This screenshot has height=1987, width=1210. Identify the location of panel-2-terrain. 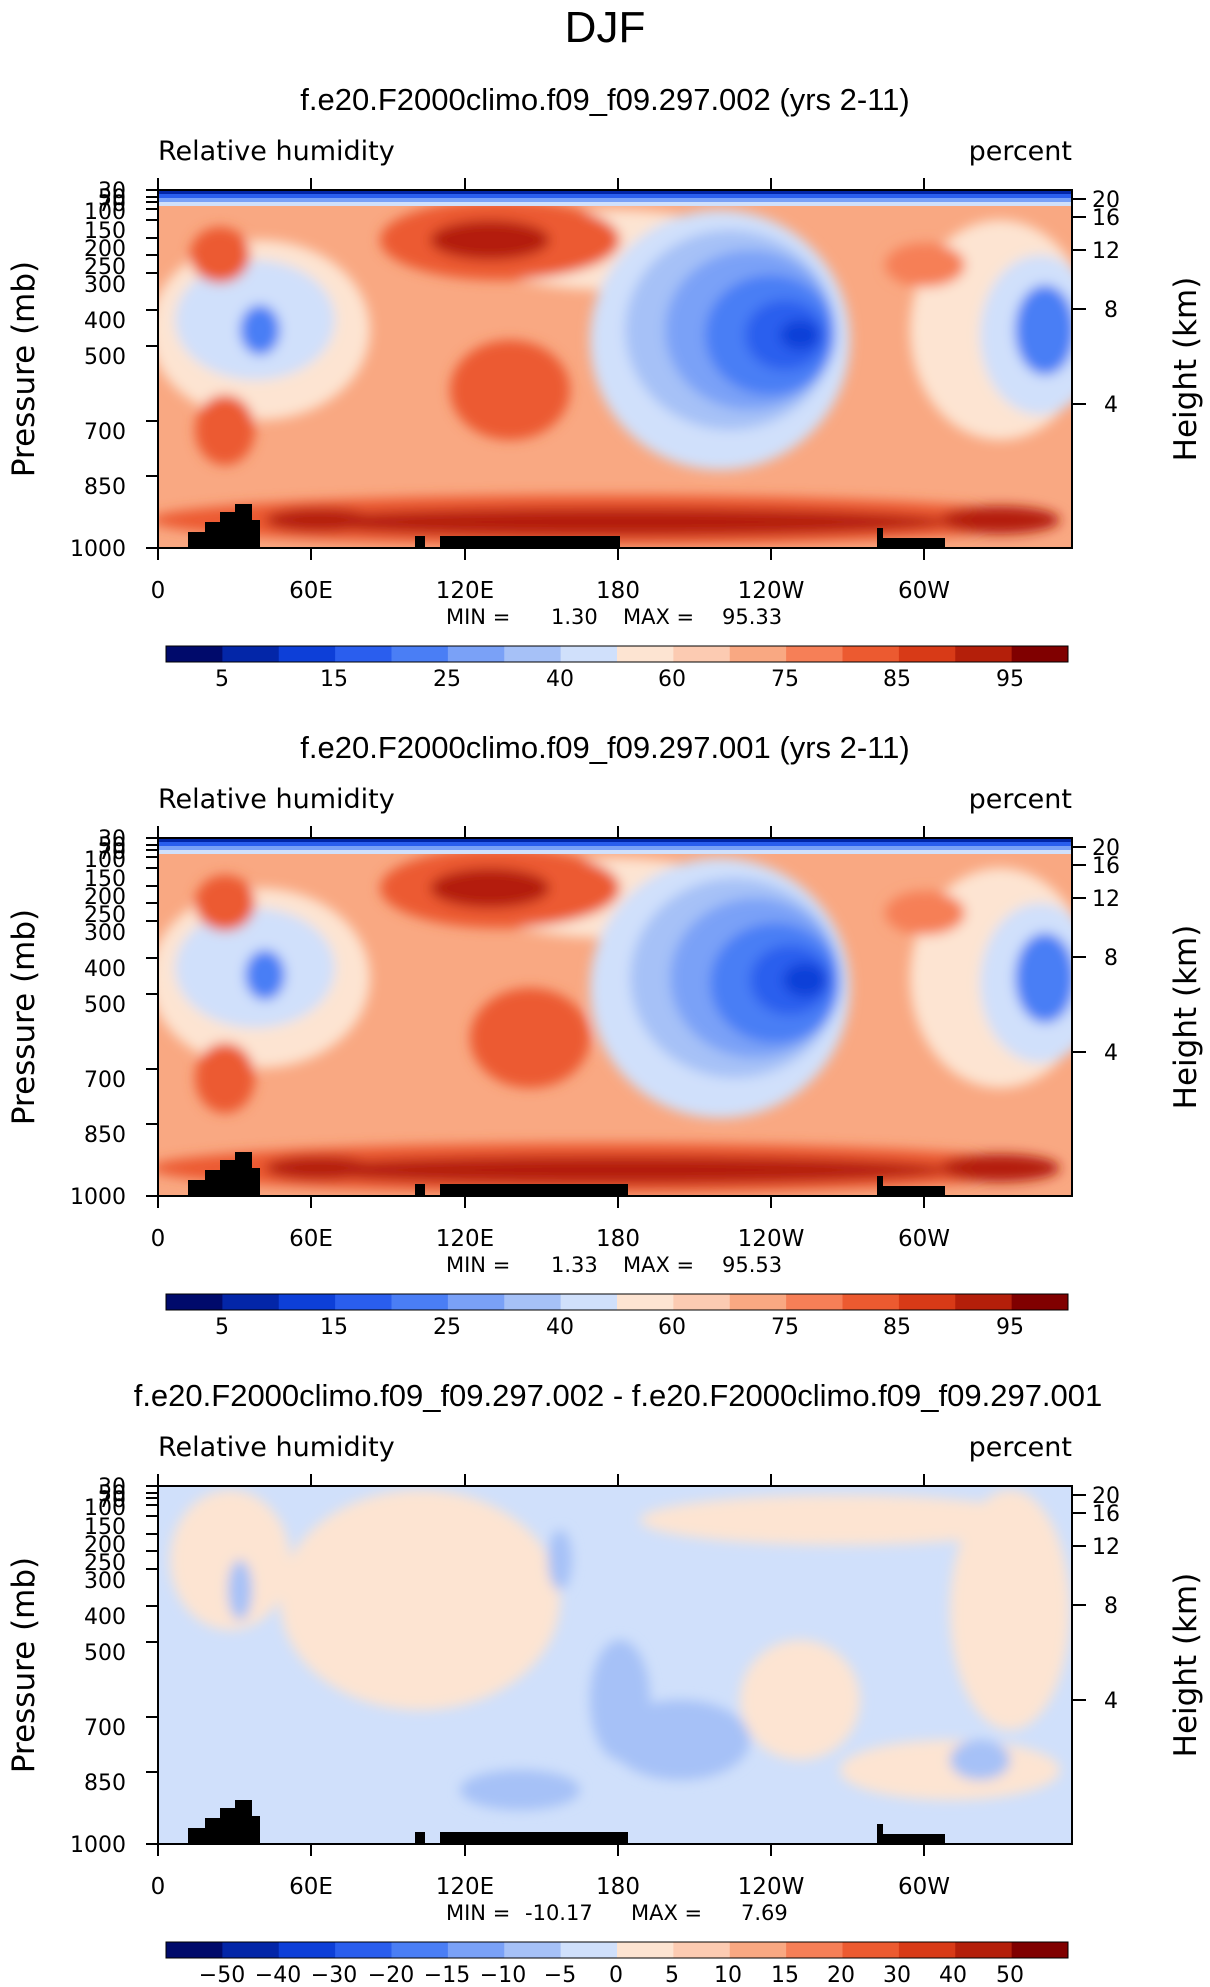
(566, 1174).